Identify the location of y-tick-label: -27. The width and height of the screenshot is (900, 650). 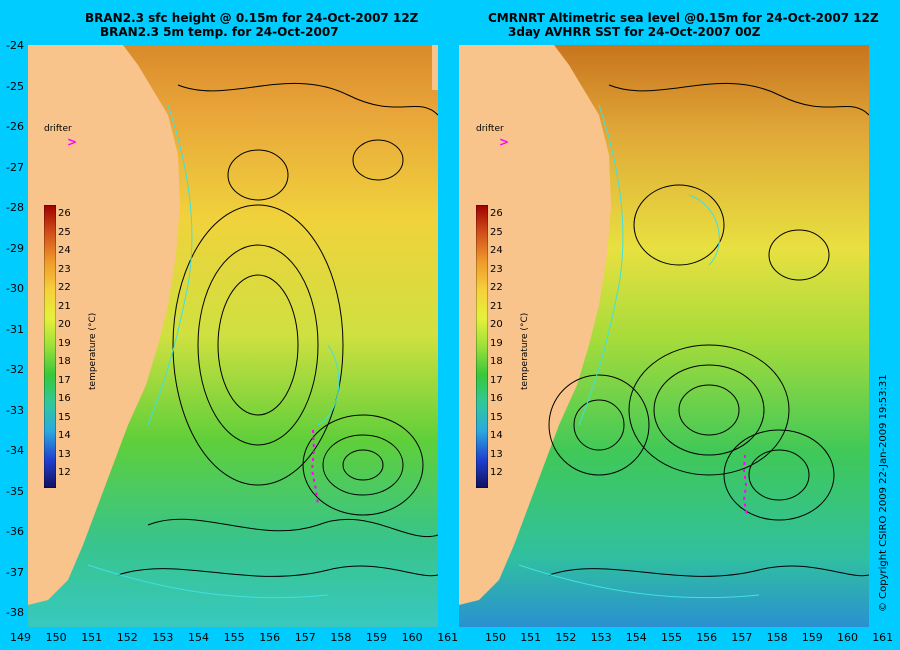
(15, 167).